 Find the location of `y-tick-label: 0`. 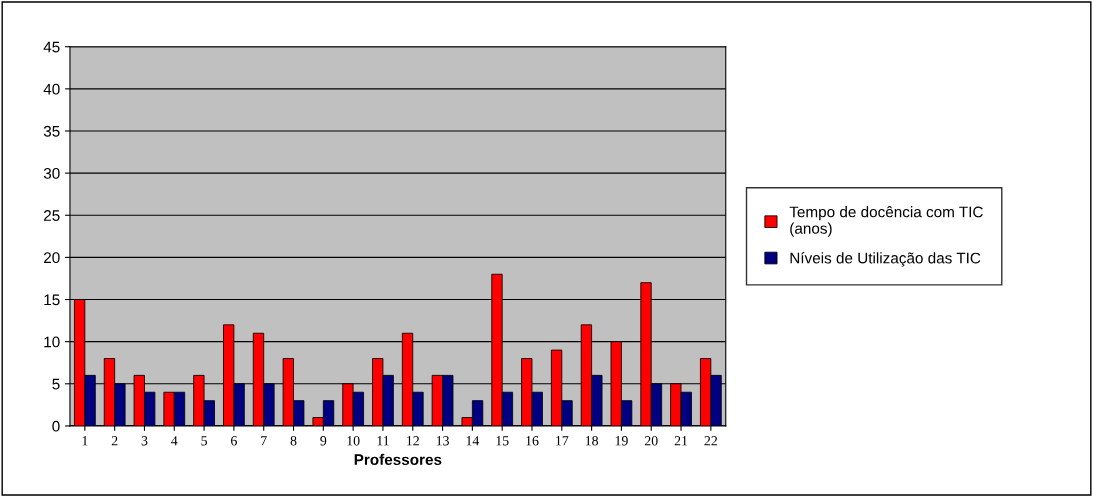

y-tick-label: 0 is located at coordinates (56, 426).